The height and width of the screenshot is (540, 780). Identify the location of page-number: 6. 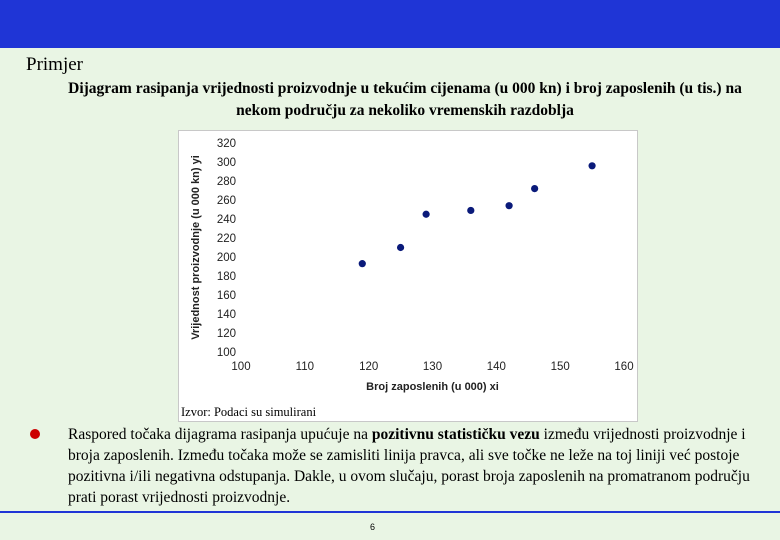
(373, 527).